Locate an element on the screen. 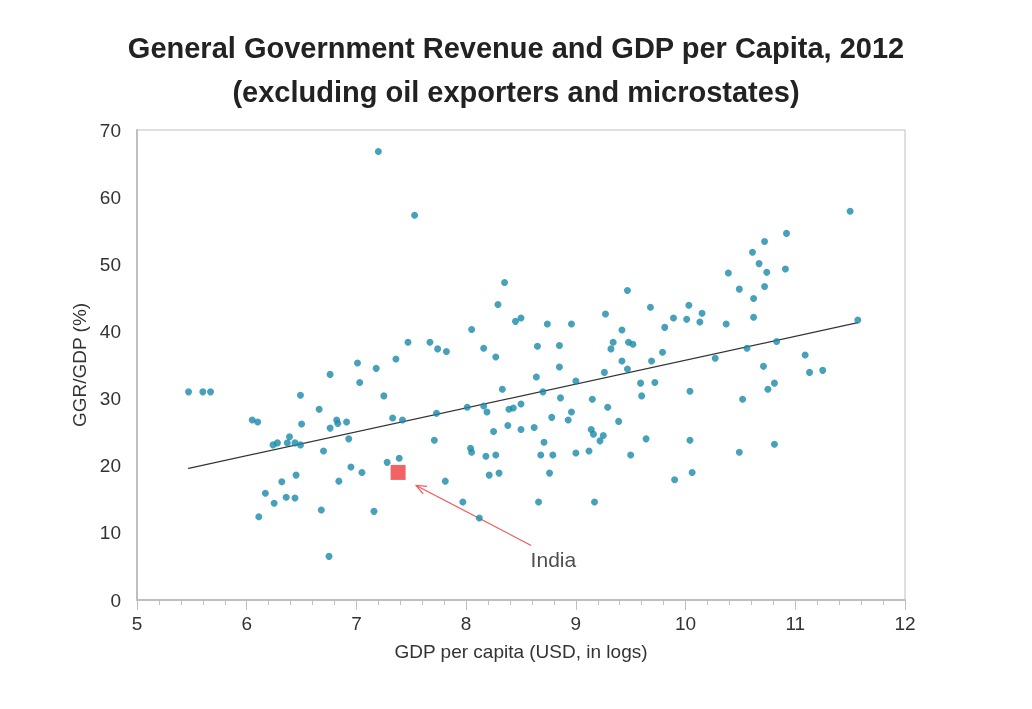 This screenshot has width=1032, height=709. y-axis-title: GGR/GDP (%) is located at coordinates (79, 365).